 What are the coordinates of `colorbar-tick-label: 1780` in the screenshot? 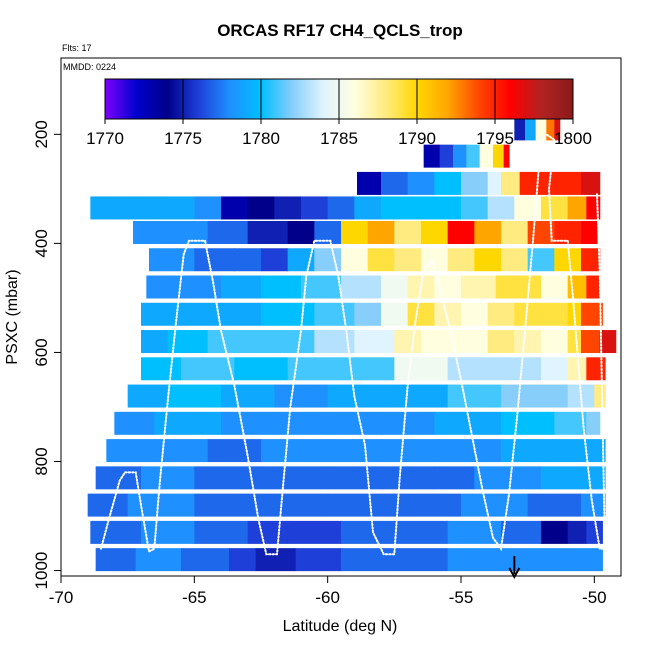 It's located at (261, 138).